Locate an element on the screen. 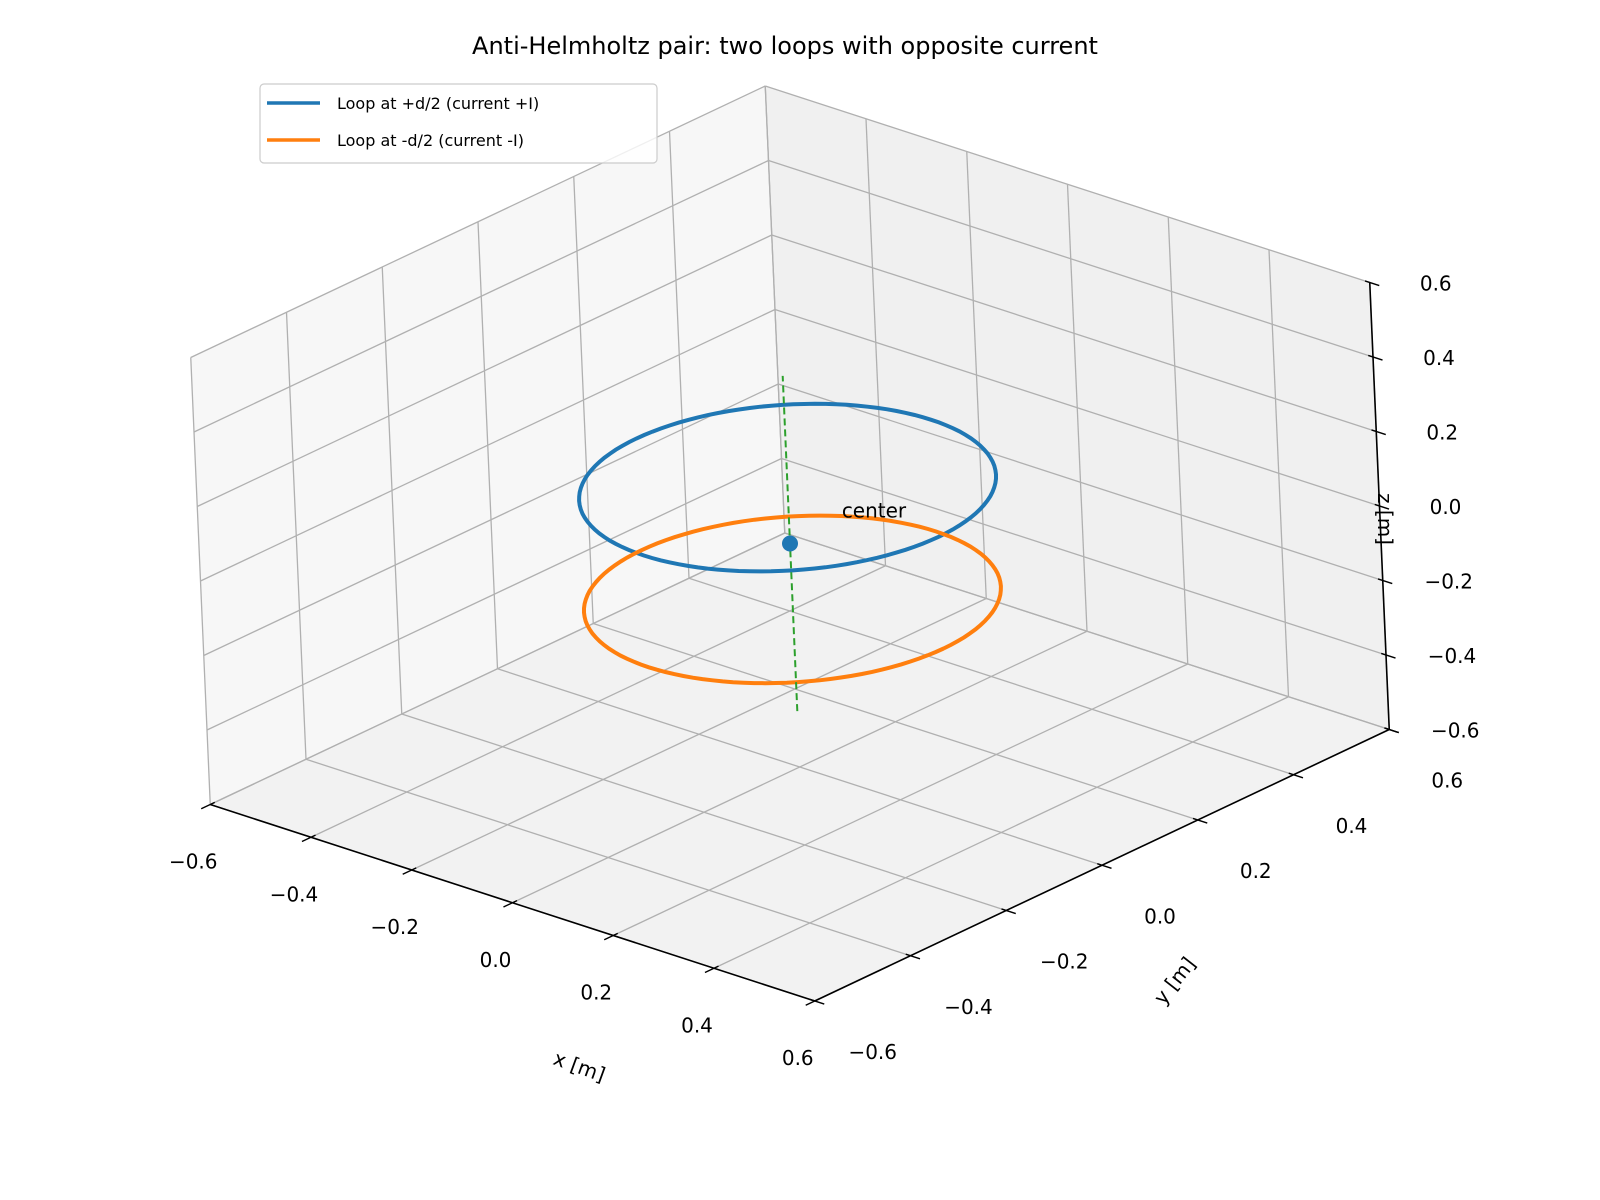  x-tick-label: −0.4 is located at coordinates (294, 894).